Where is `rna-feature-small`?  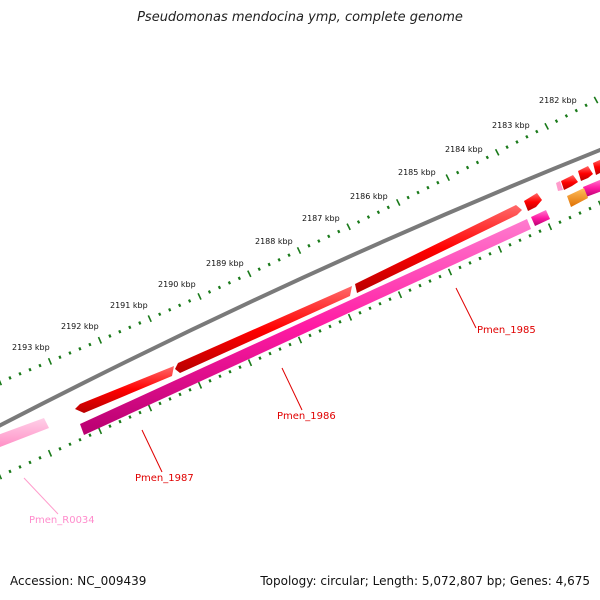 rna-feature-small is located at coordinates (559, 186).